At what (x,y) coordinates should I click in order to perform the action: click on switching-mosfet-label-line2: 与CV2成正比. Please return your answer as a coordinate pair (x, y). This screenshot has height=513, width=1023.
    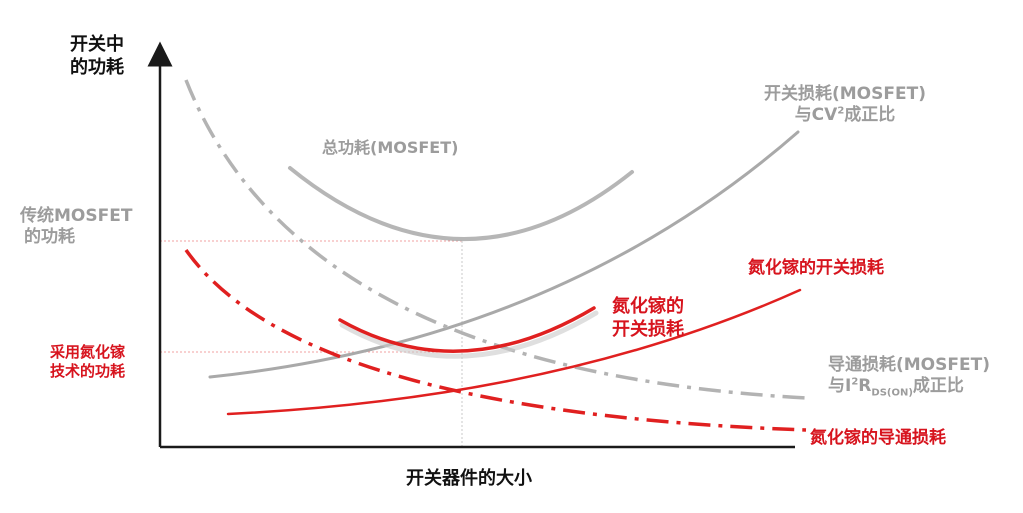
    Looking at the image, I should click on (845, 115).